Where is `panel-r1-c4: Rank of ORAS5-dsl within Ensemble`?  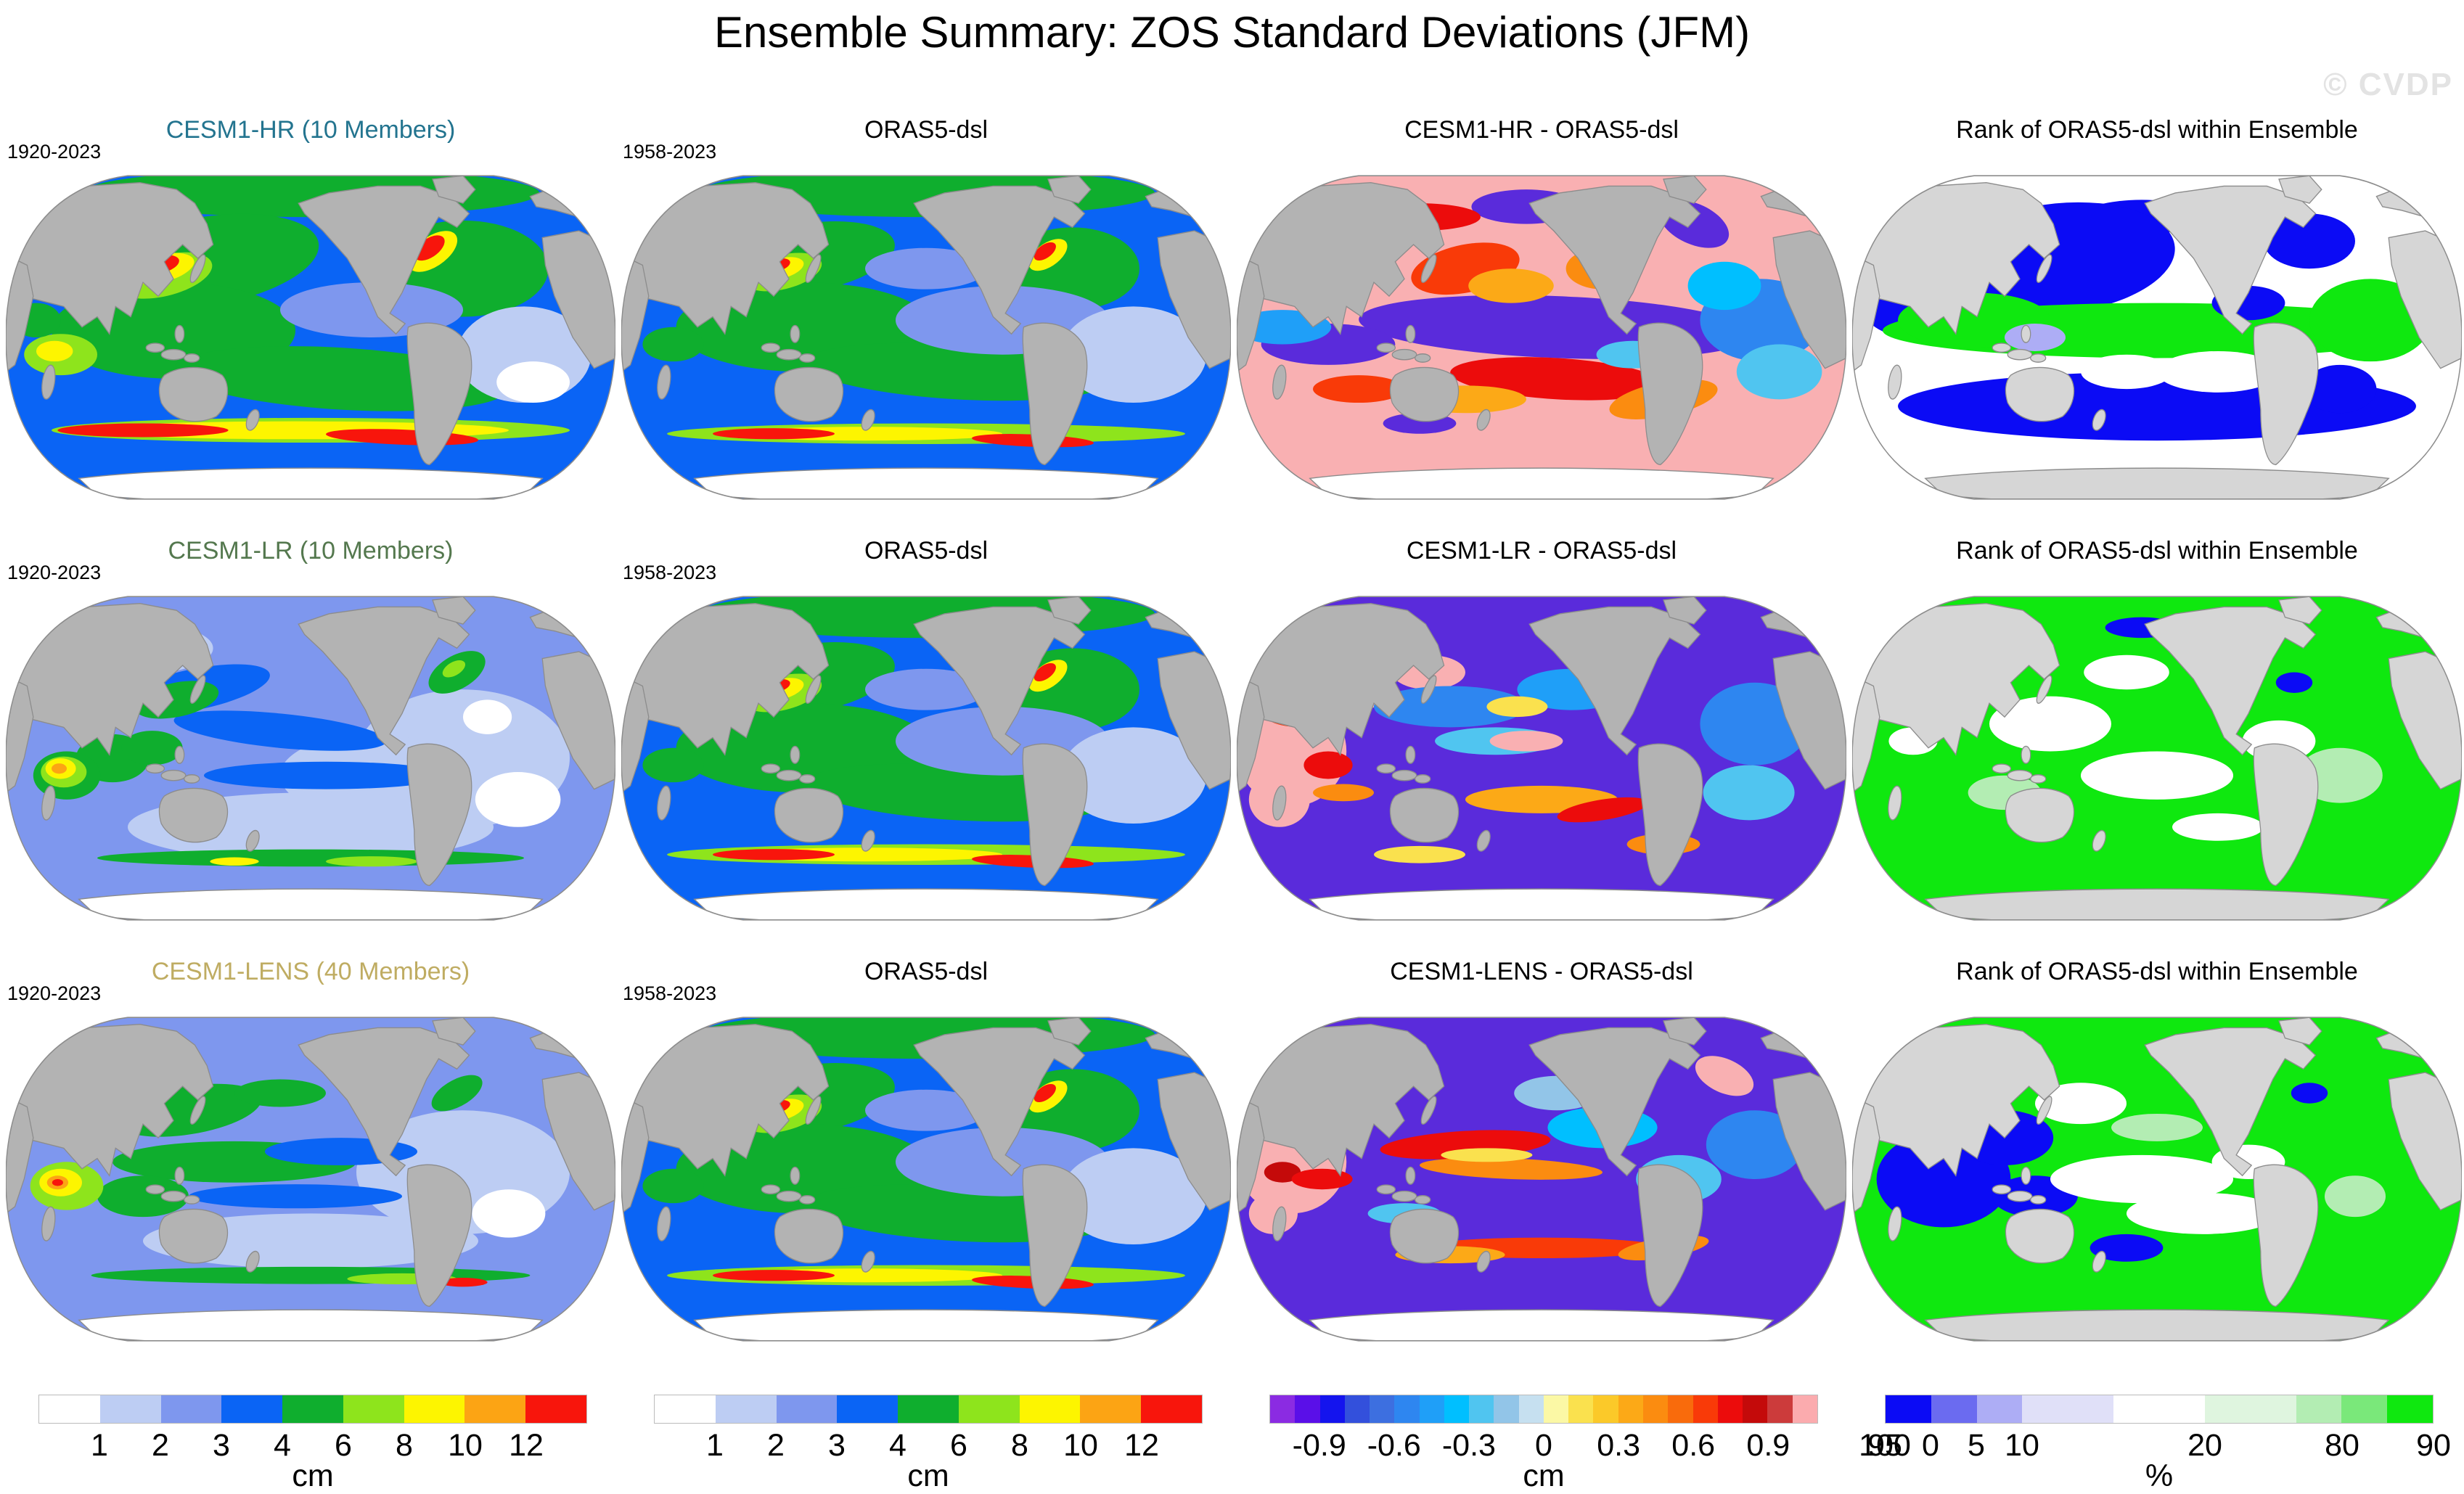 panel-r1-c4: Rank of ORAS5-dsl within Ensemble is located at coordinates (2157, 314).